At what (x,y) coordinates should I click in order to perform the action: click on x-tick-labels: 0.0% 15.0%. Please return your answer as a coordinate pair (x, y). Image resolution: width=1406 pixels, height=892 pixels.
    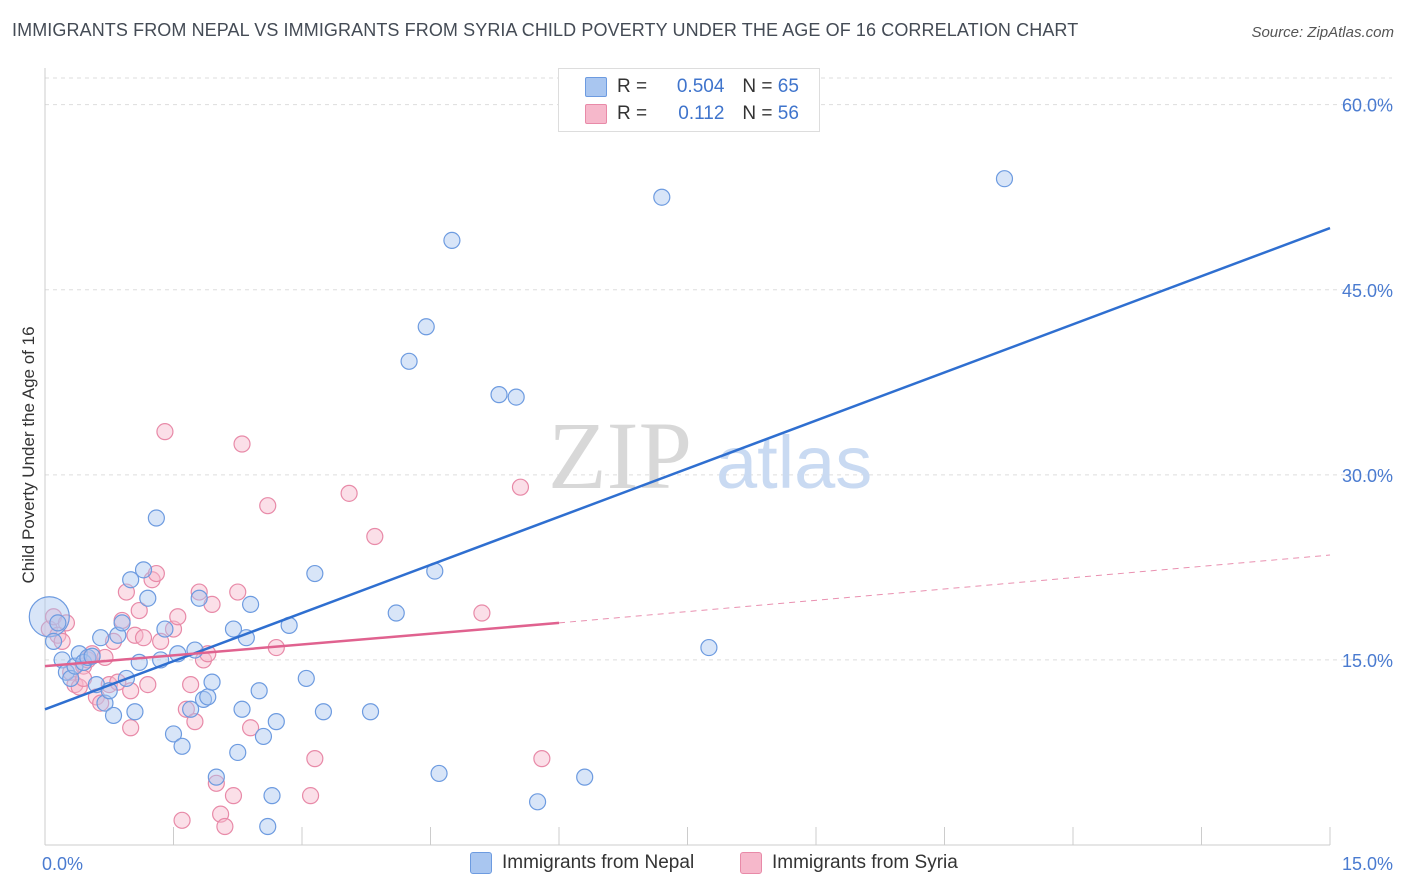
    Looking at the image, I should click on (717, 864).